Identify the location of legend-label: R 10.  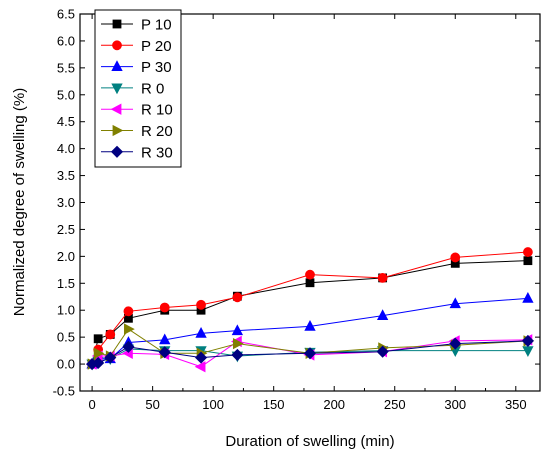
(157, 110).